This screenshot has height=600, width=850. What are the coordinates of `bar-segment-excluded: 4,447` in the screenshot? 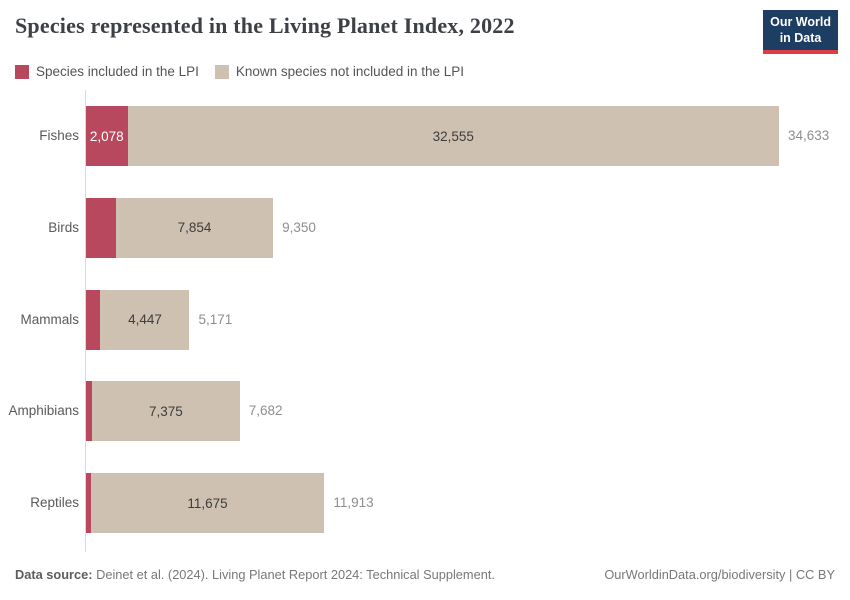 It's located at (145, 319).